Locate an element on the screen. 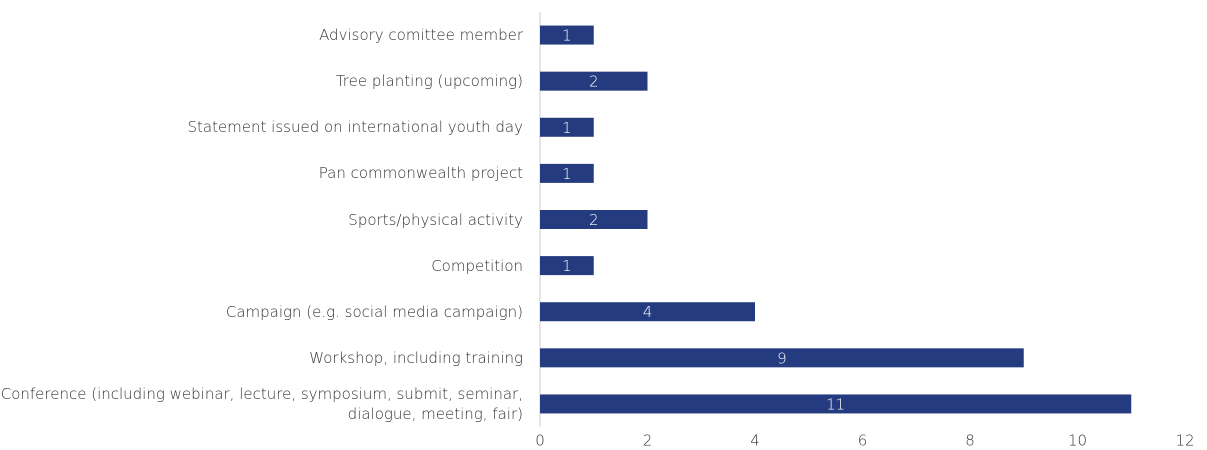  x-tick-label: 0 is located at coordinates (540, 441).